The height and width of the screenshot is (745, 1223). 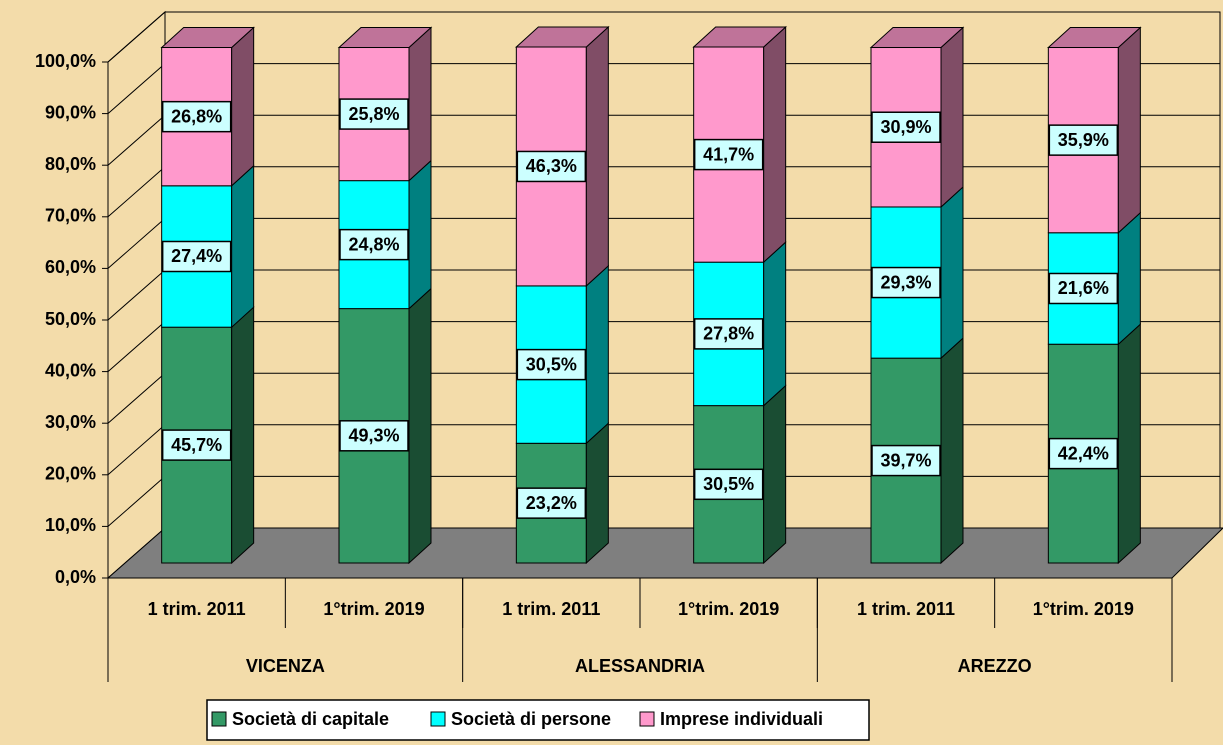 I want to click on y-tick-label: 40,0%, so click(x=70, y=370).